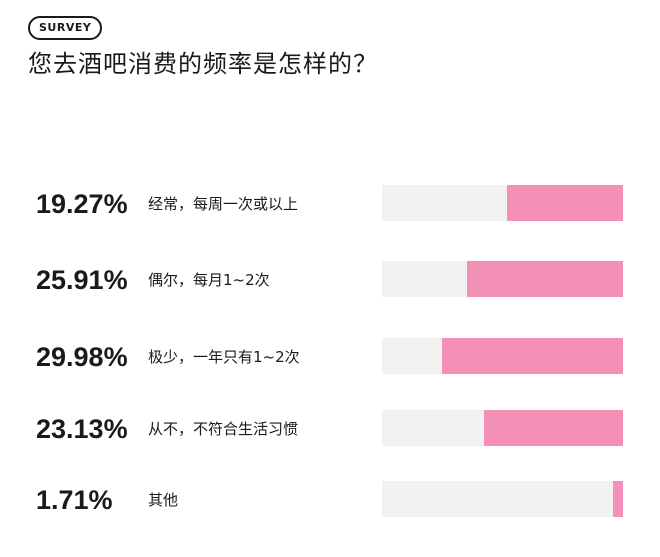 The image size is (660, 557). I want to click on bar-row: 23.13% 从不，不符合生活习惯, so click(330, 429).